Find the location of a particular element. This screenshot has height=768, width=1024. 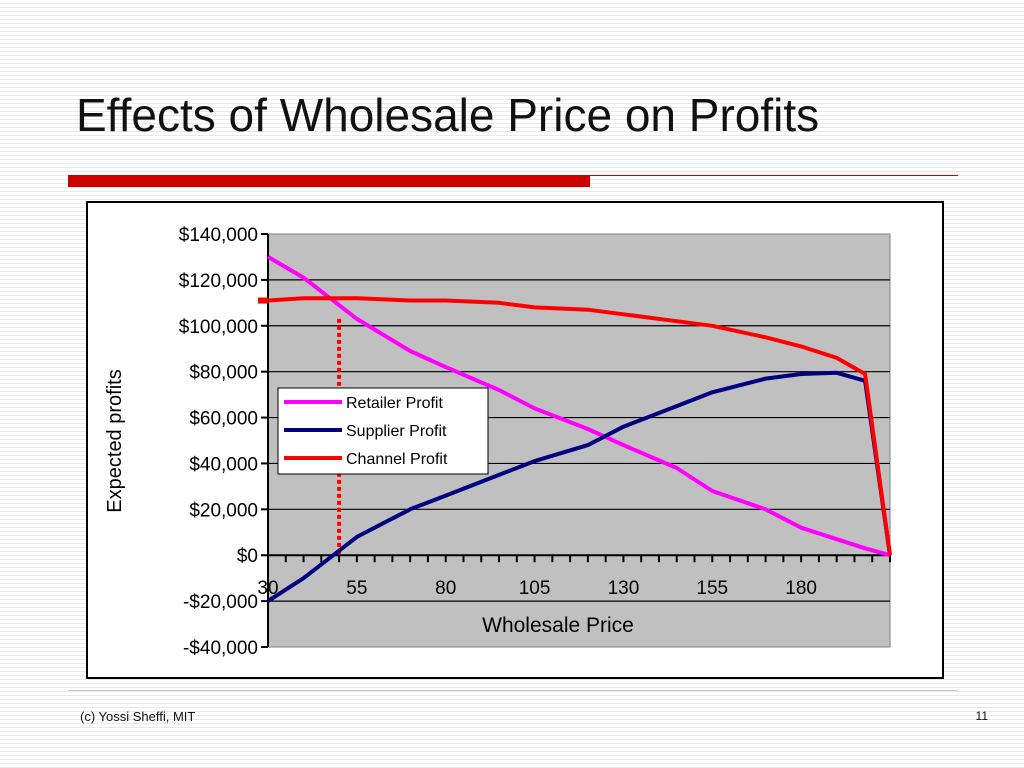

y-tick-label: $20,000 is located at coordinates (223, 510).